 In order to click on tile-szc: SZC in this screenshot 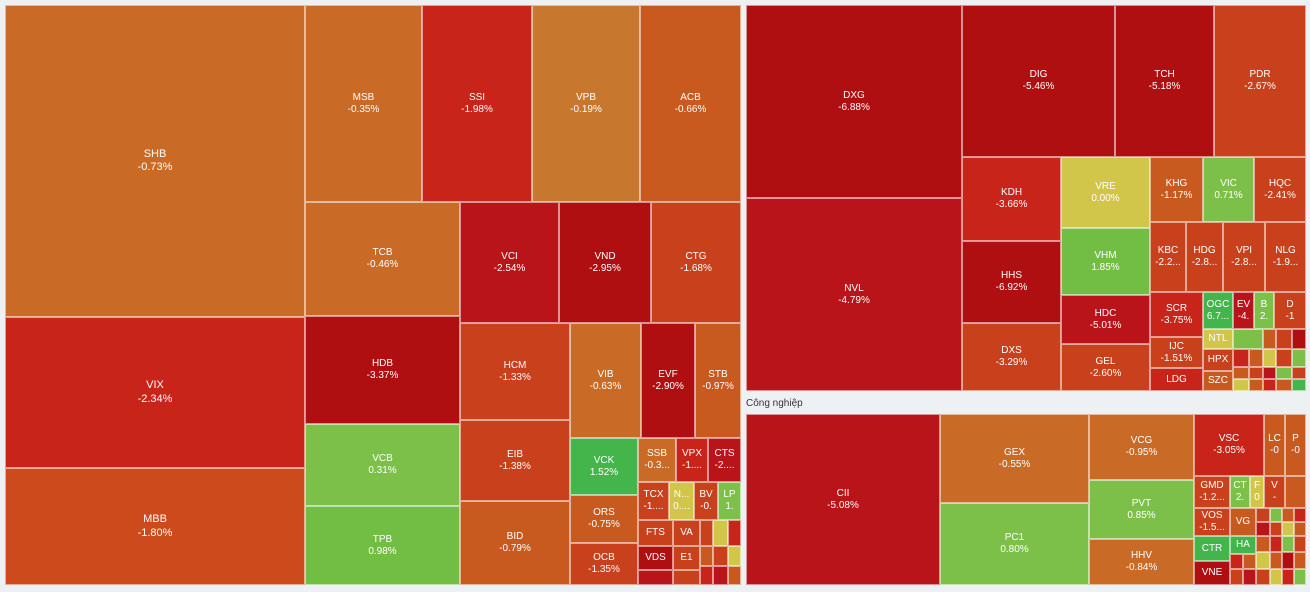, I will do `click(1218, 381)`.